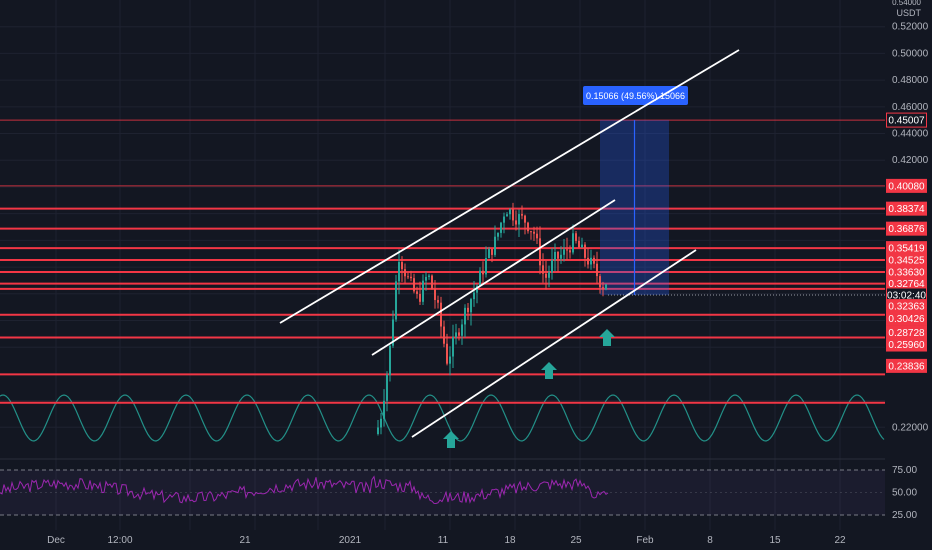  What do you see at coordinates (904, 470) in the screenshot?
I see `rsi-tick: 75.00` at bounding box center [904, 470].